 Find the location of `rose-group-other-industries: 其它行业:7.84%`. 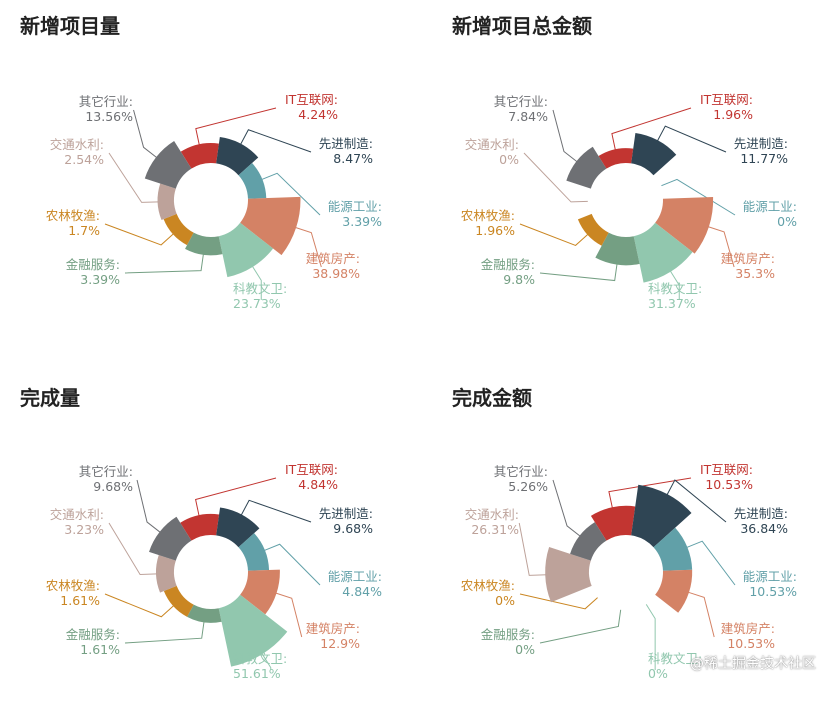

rose-group-other-industries: 其它行业:7.84% is located at coordinates (550, 141).